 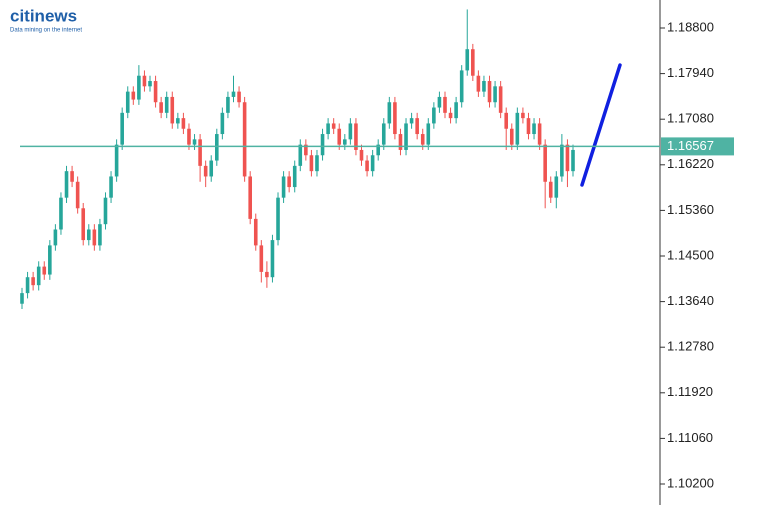 I want to click on y-tick-label: 1.12780, so click(x=690, y=346).